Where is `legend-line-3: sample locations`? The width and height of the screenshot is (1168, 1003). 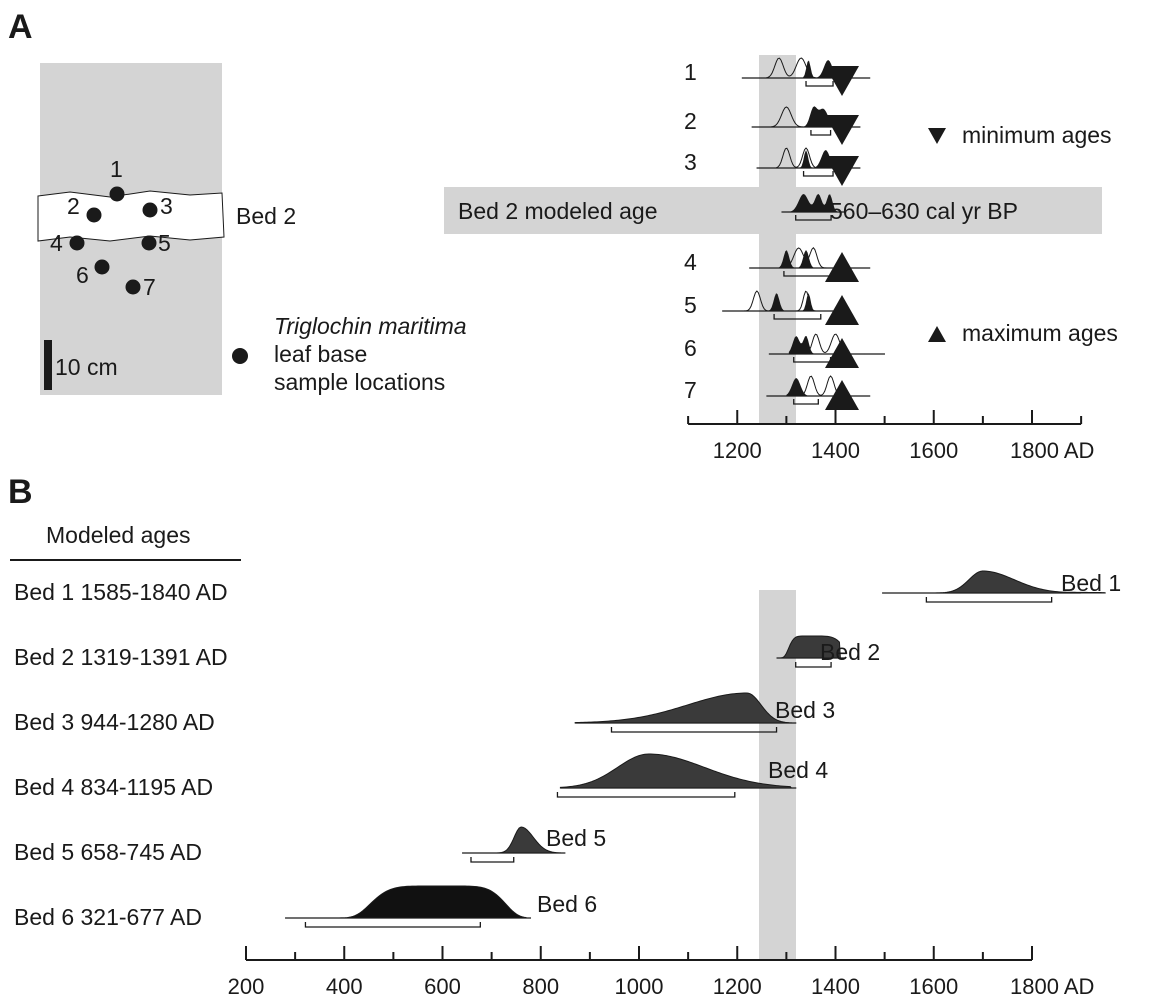
legend-line-3: sample locations is located at coordinates (359, 382).